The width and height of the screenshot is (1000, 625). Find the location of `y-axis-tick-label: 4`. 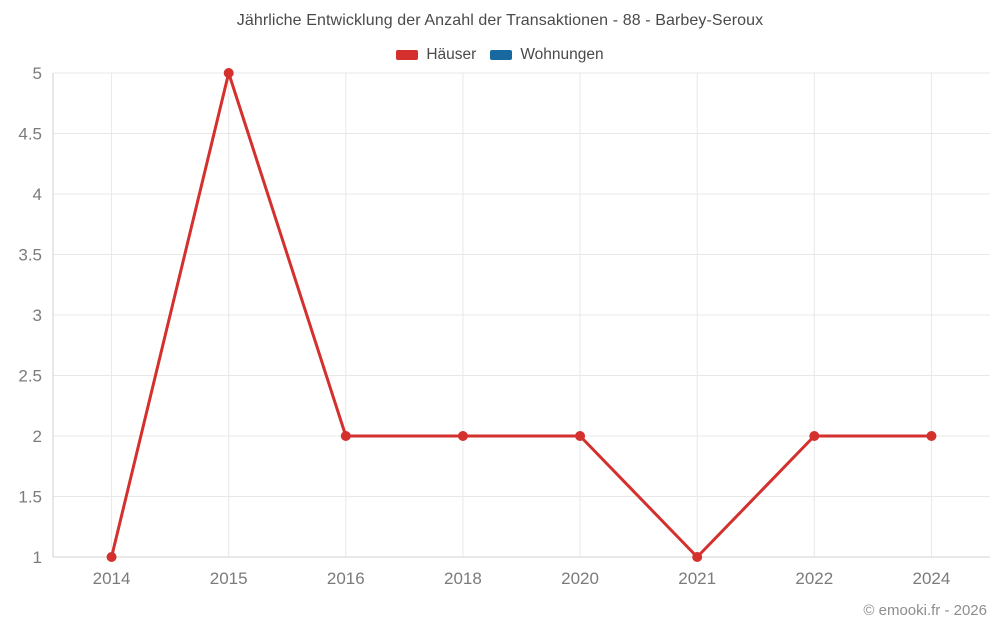

y-axis-tick-label: 4 is located at coordinates (37, 194).